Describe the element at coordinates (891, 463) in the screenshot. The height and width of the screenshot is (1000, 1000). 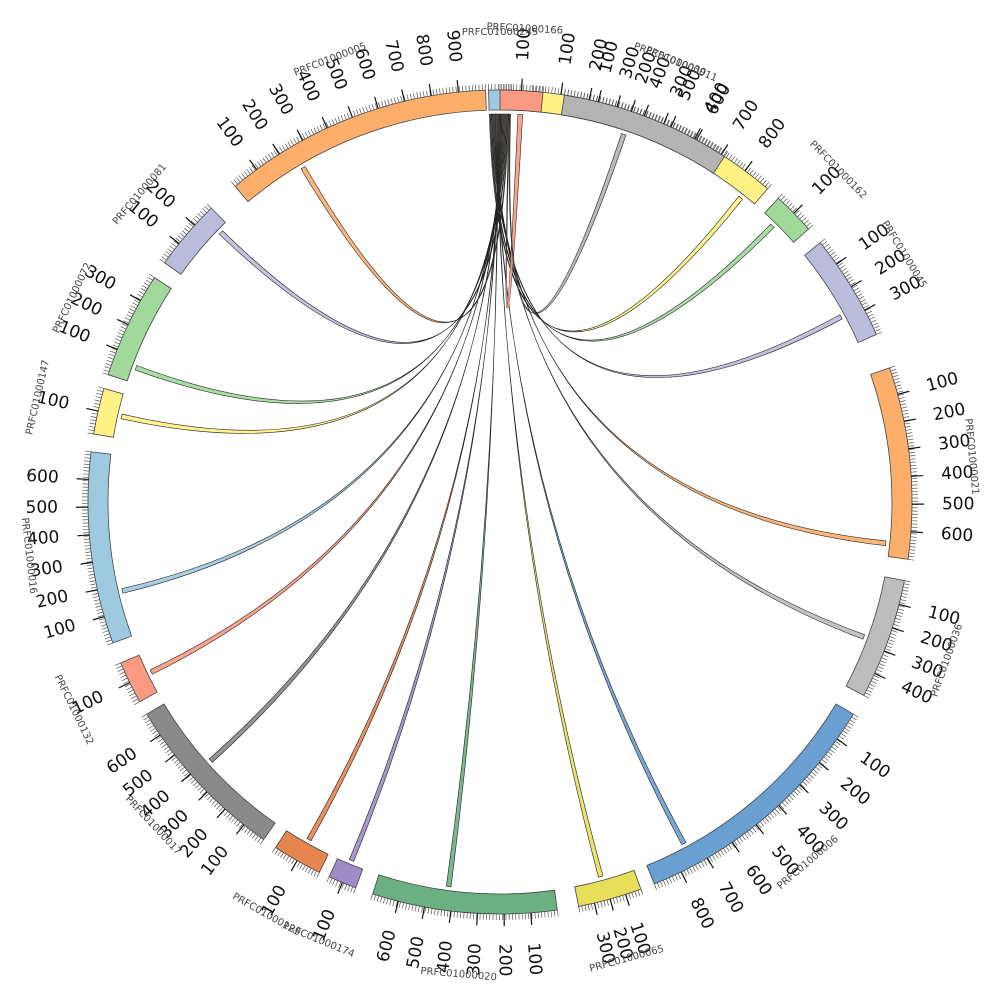
I see `ideogram-prfc01000021` at that location.